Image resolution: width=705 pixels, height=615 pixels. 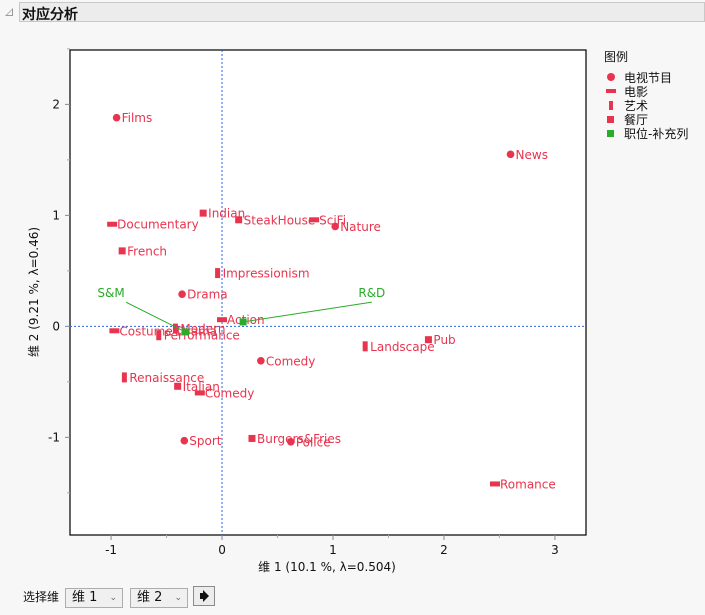 What do you see at coordinates (656, 133) in the screenshot?
I see `legend-label: 职位-补充列` at bounding box center [656, 133].